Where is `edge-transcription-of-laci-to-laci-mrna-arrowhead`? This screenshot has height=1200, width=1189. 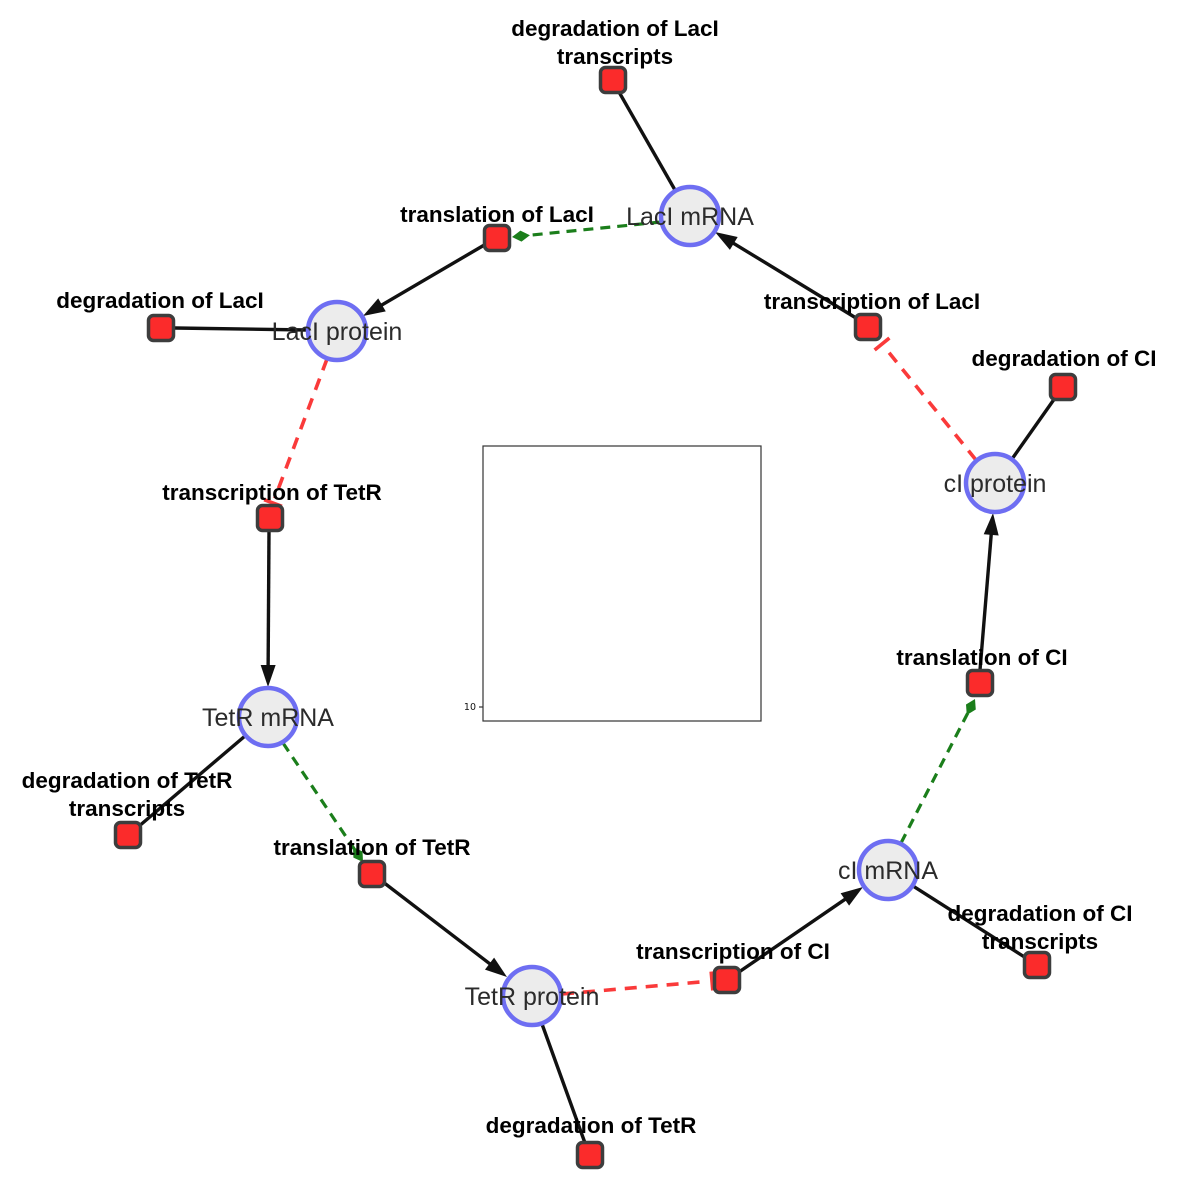
edge-transcription-of-laci-to-laci-mrna-arrowhead is located at coordinates (726, 241).